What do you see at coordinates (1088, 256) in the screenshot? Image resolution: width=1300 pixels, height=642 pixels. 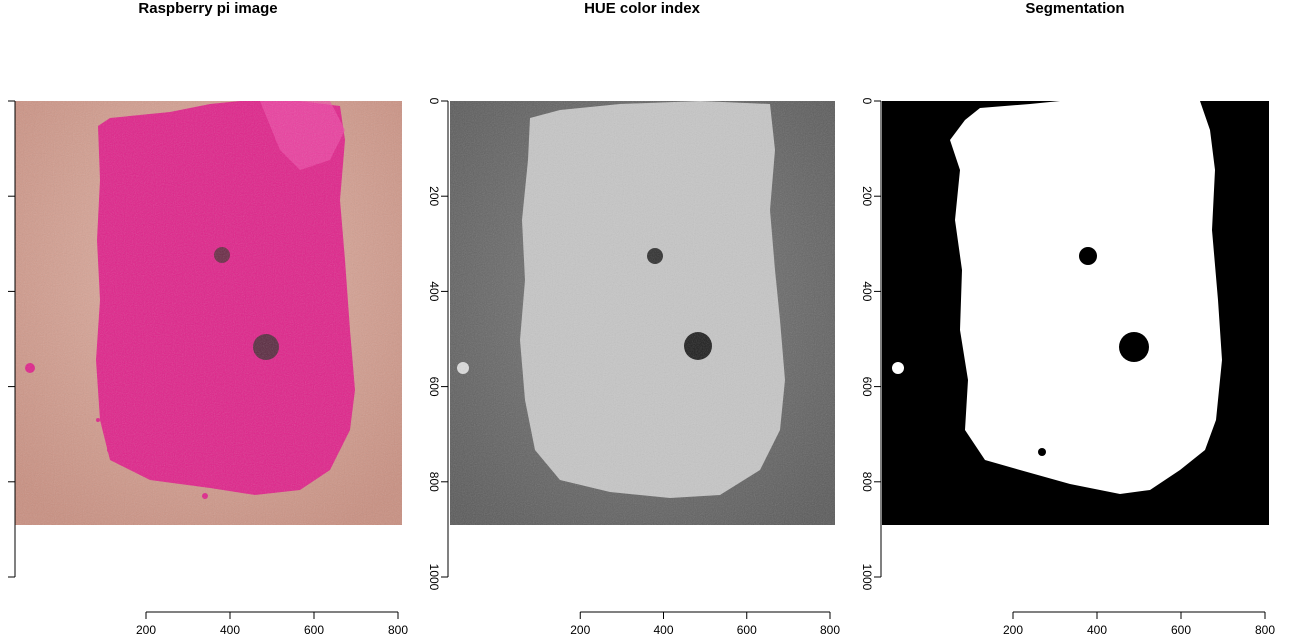 I see `seg-hole-upper` at bounding box center [1088, 256].